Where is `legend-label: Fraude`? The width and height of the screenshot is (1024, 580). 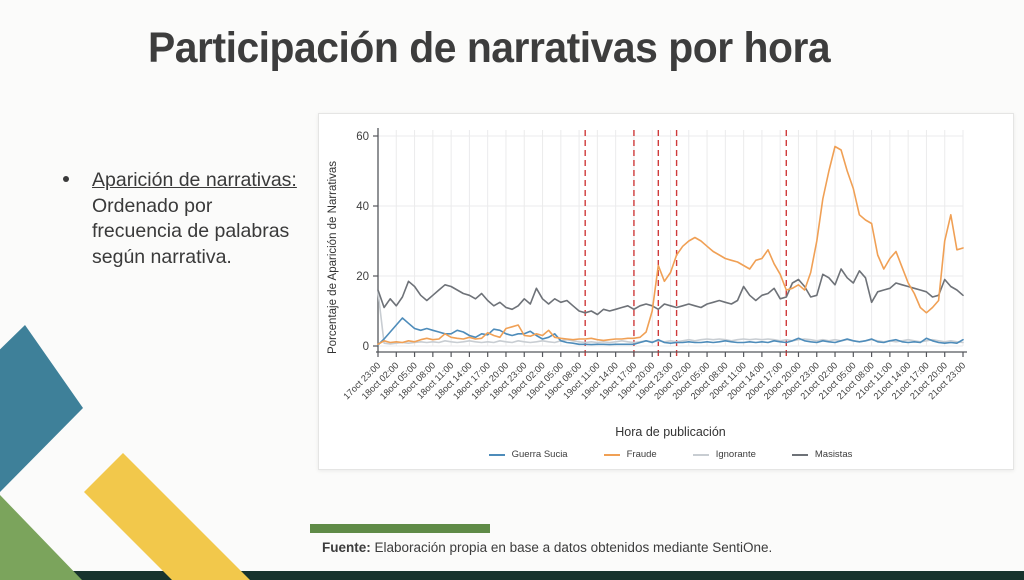 legend-label: Fraude is located at coordinates (641, 454).